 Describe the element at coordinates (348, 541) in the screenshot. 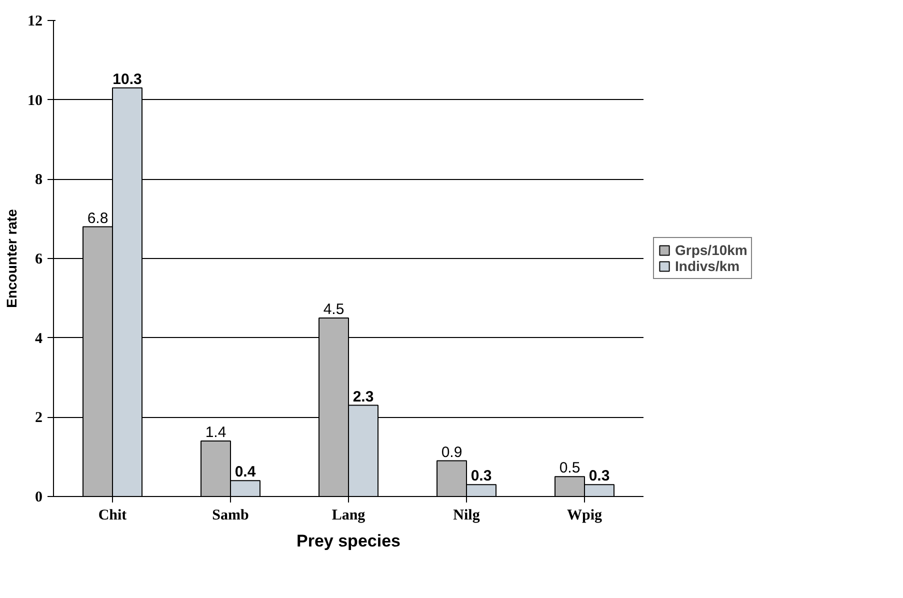

I see `x-axis-title: Prey species` at that location.